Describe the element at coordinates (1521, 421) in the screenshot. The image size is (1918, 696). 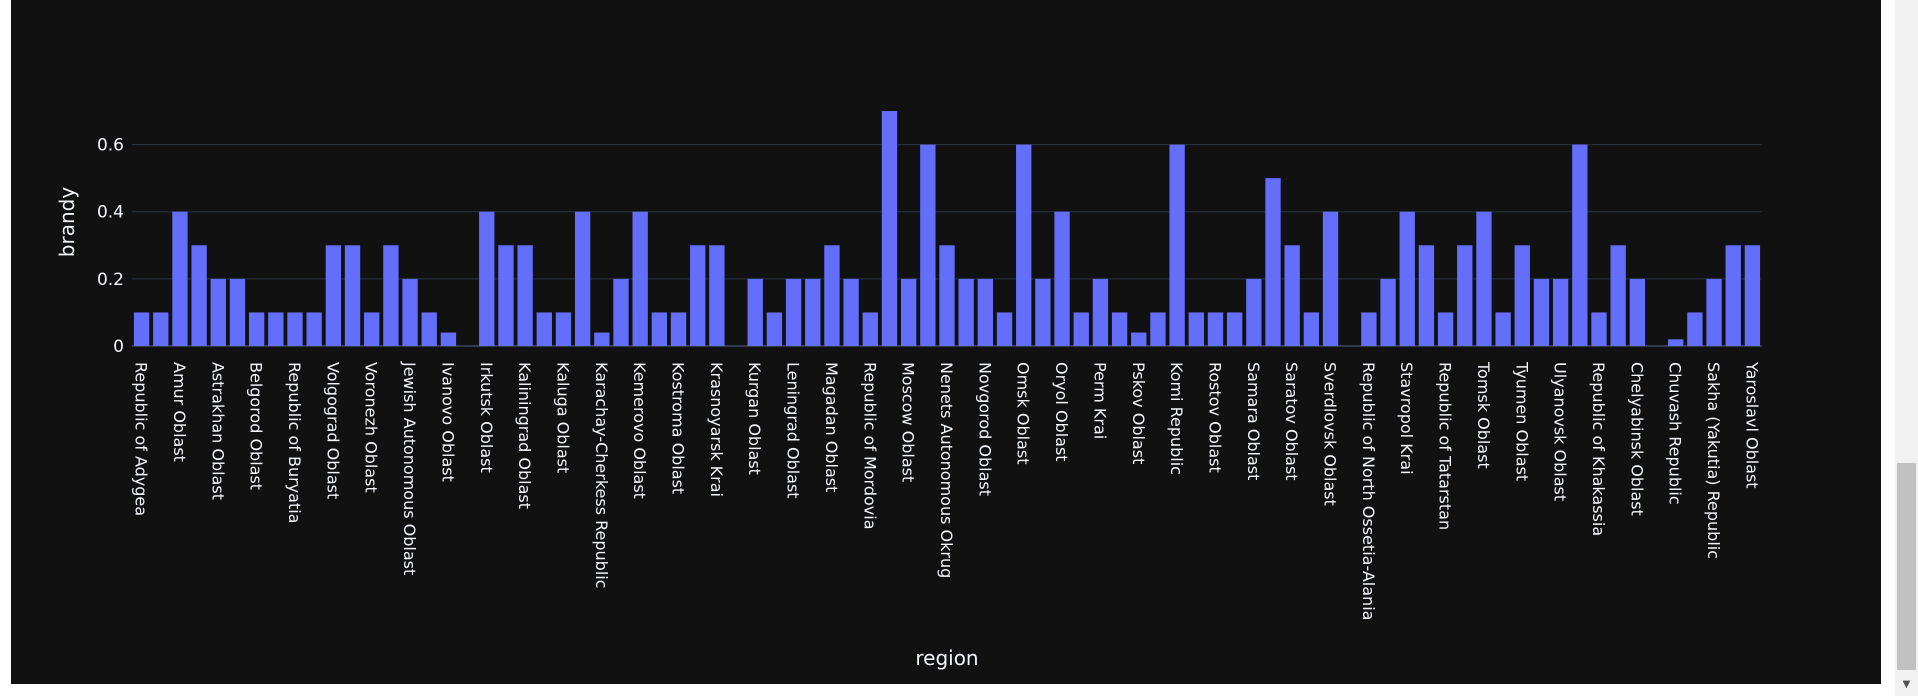
I see `x-tick-label: Tyumen Oblast` at that location.